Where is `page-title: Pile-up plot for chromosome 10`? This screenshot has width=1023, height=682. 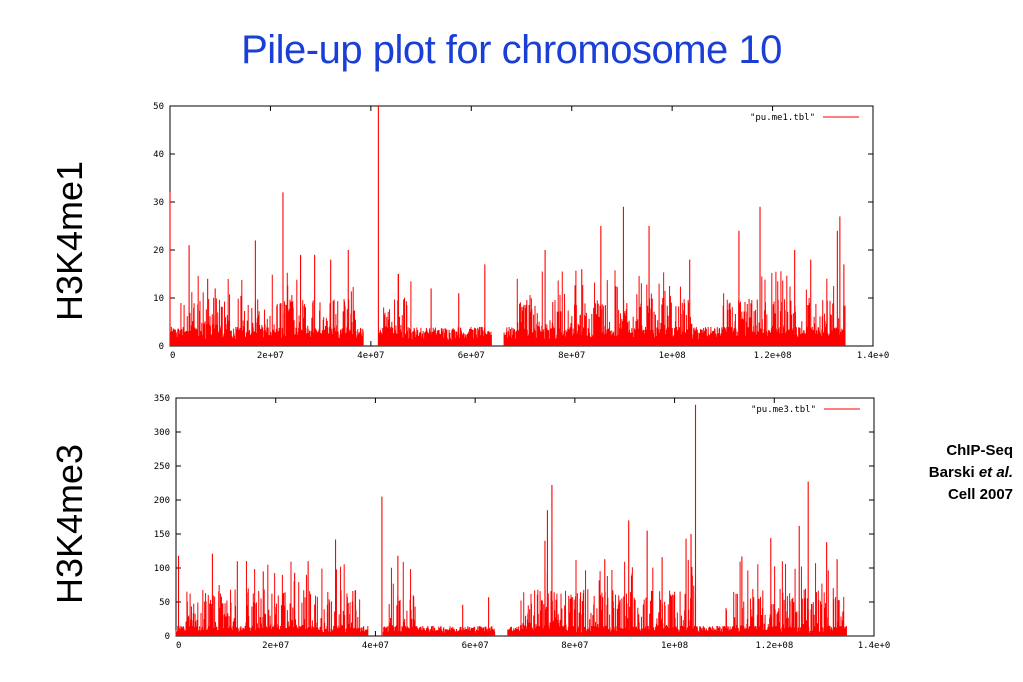
page-title: Pile-up plot for chromosome 10 is located at coordinates (511, 50).